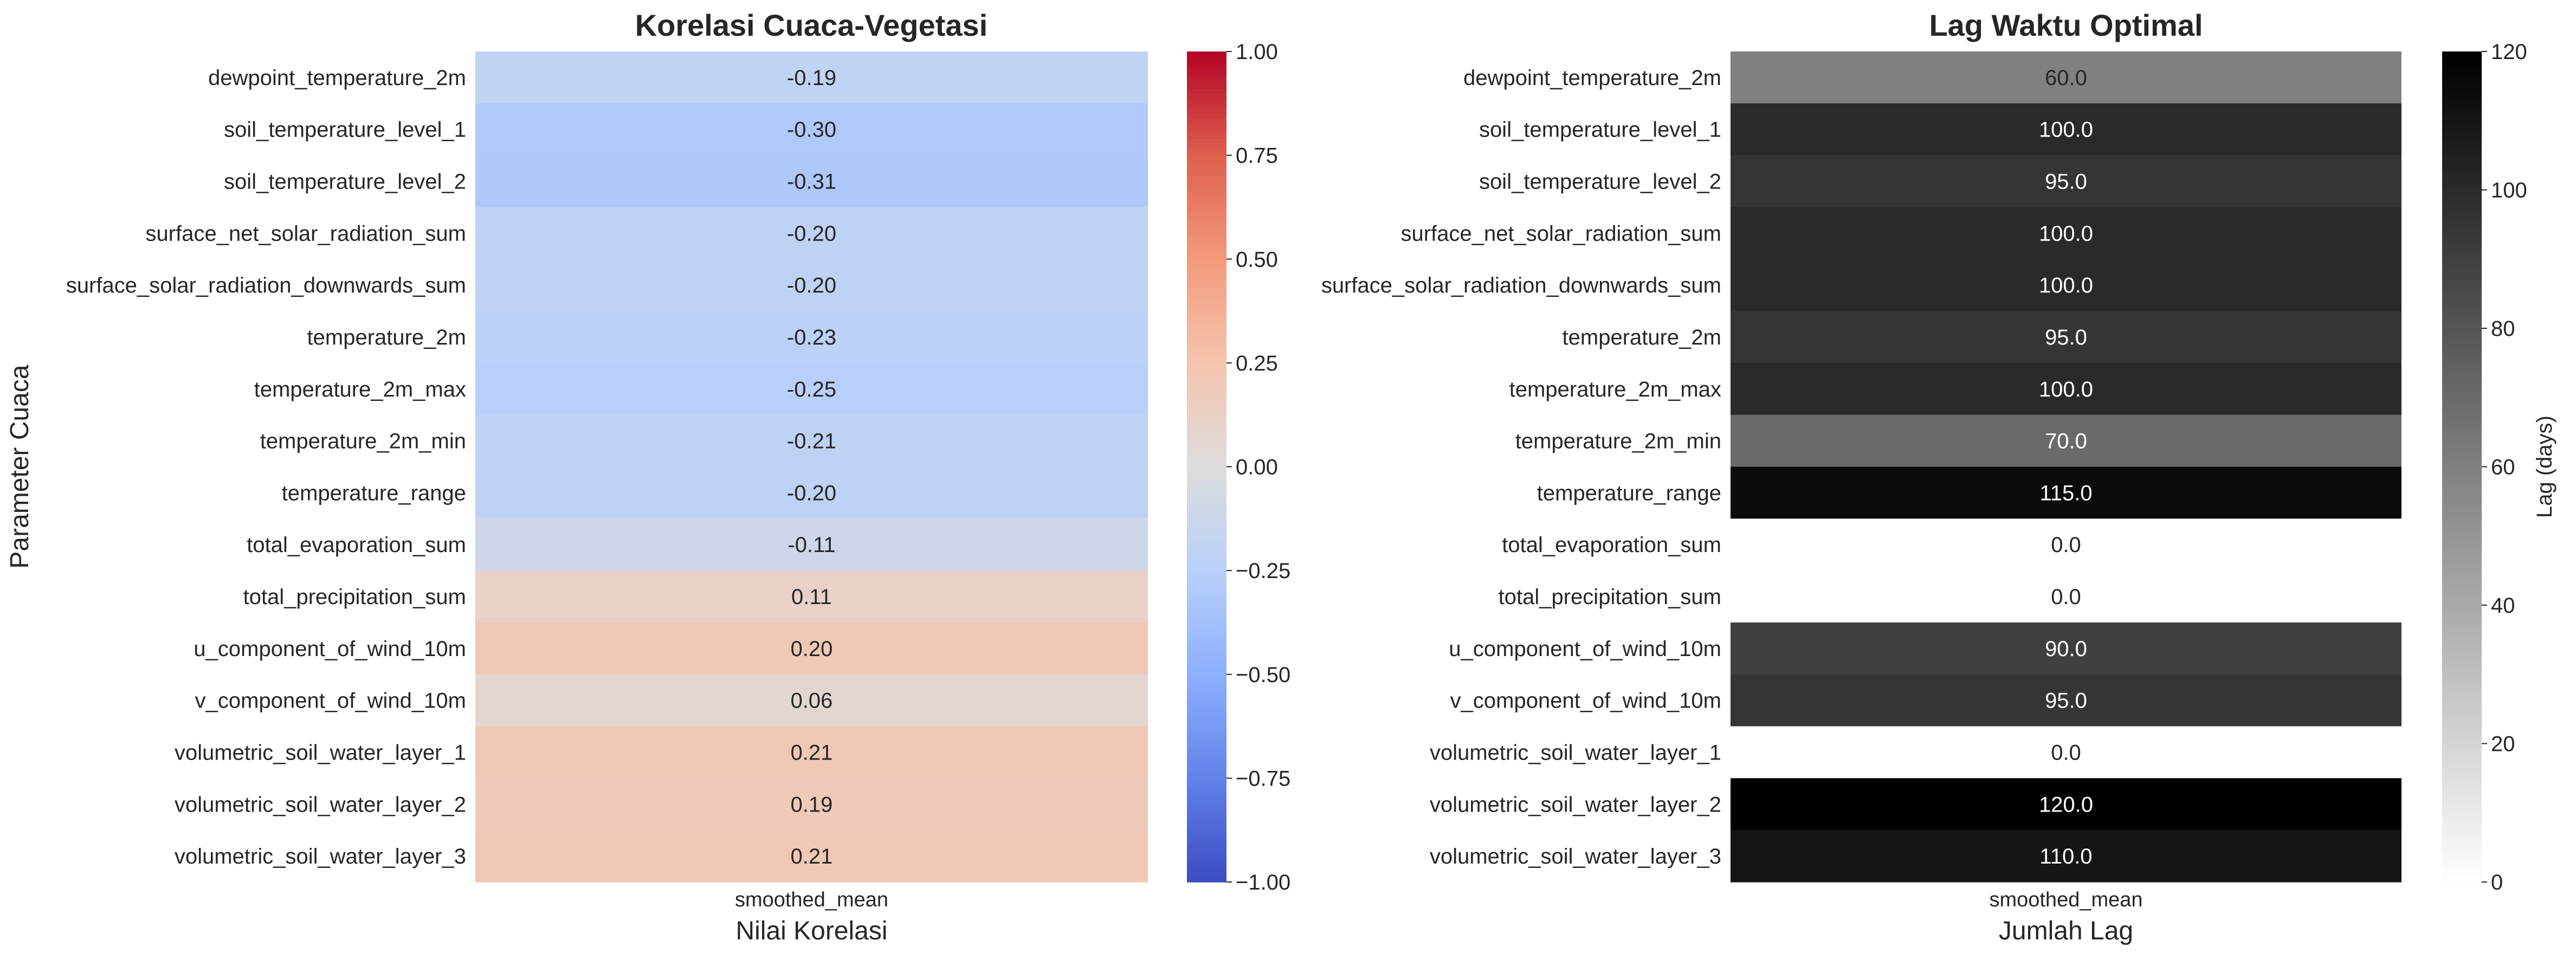  Describe the element at coordinates (1592, 78) in the screenshot. I see `row-tick-label: dewpoint_temperature_2m` at that location.